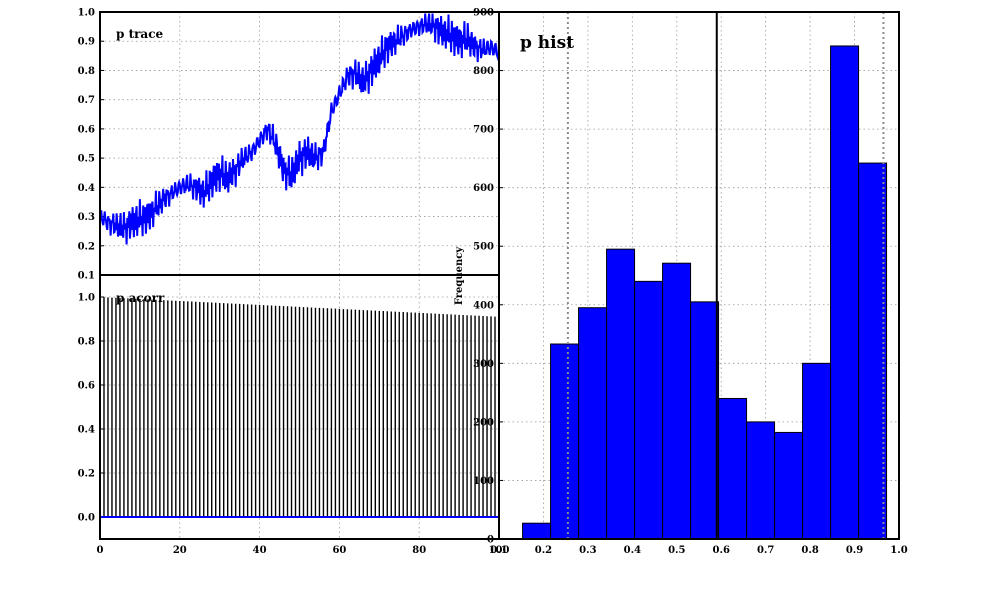 Image resolution: width=1000 pixels, height=600 pixels. I want to click on acorr-ytick-label: 0.0, so click(86, 518).